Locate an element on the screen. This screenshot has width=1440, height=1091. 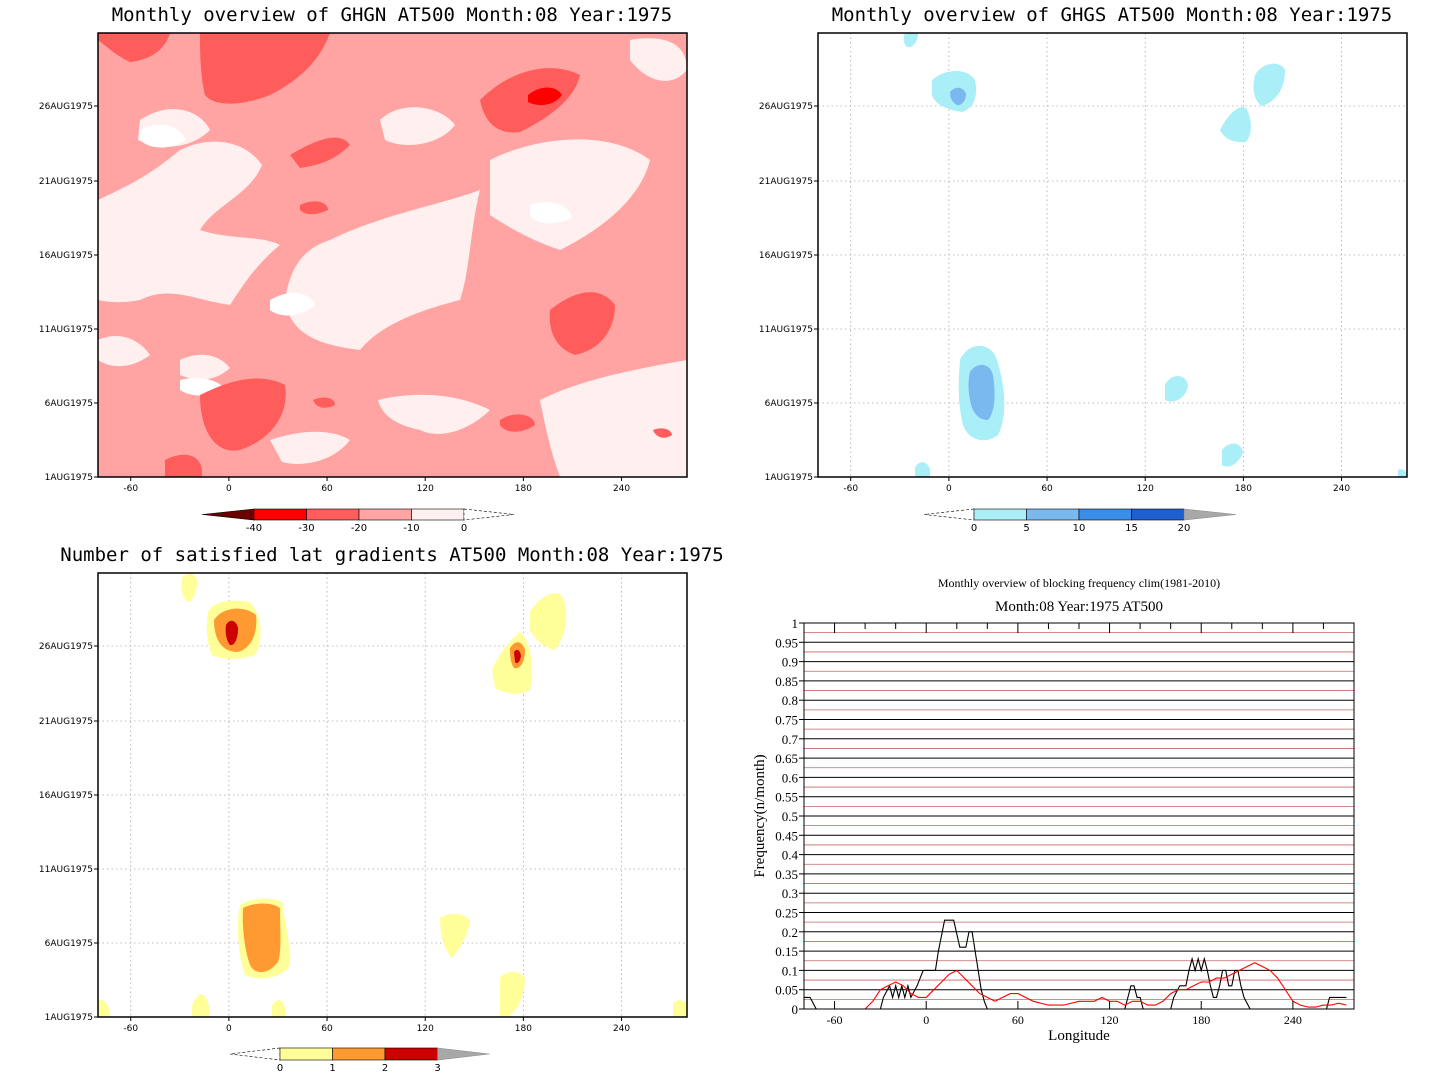
blocking-y-tick-label: 0.25 is located at coordinates (786, 913).